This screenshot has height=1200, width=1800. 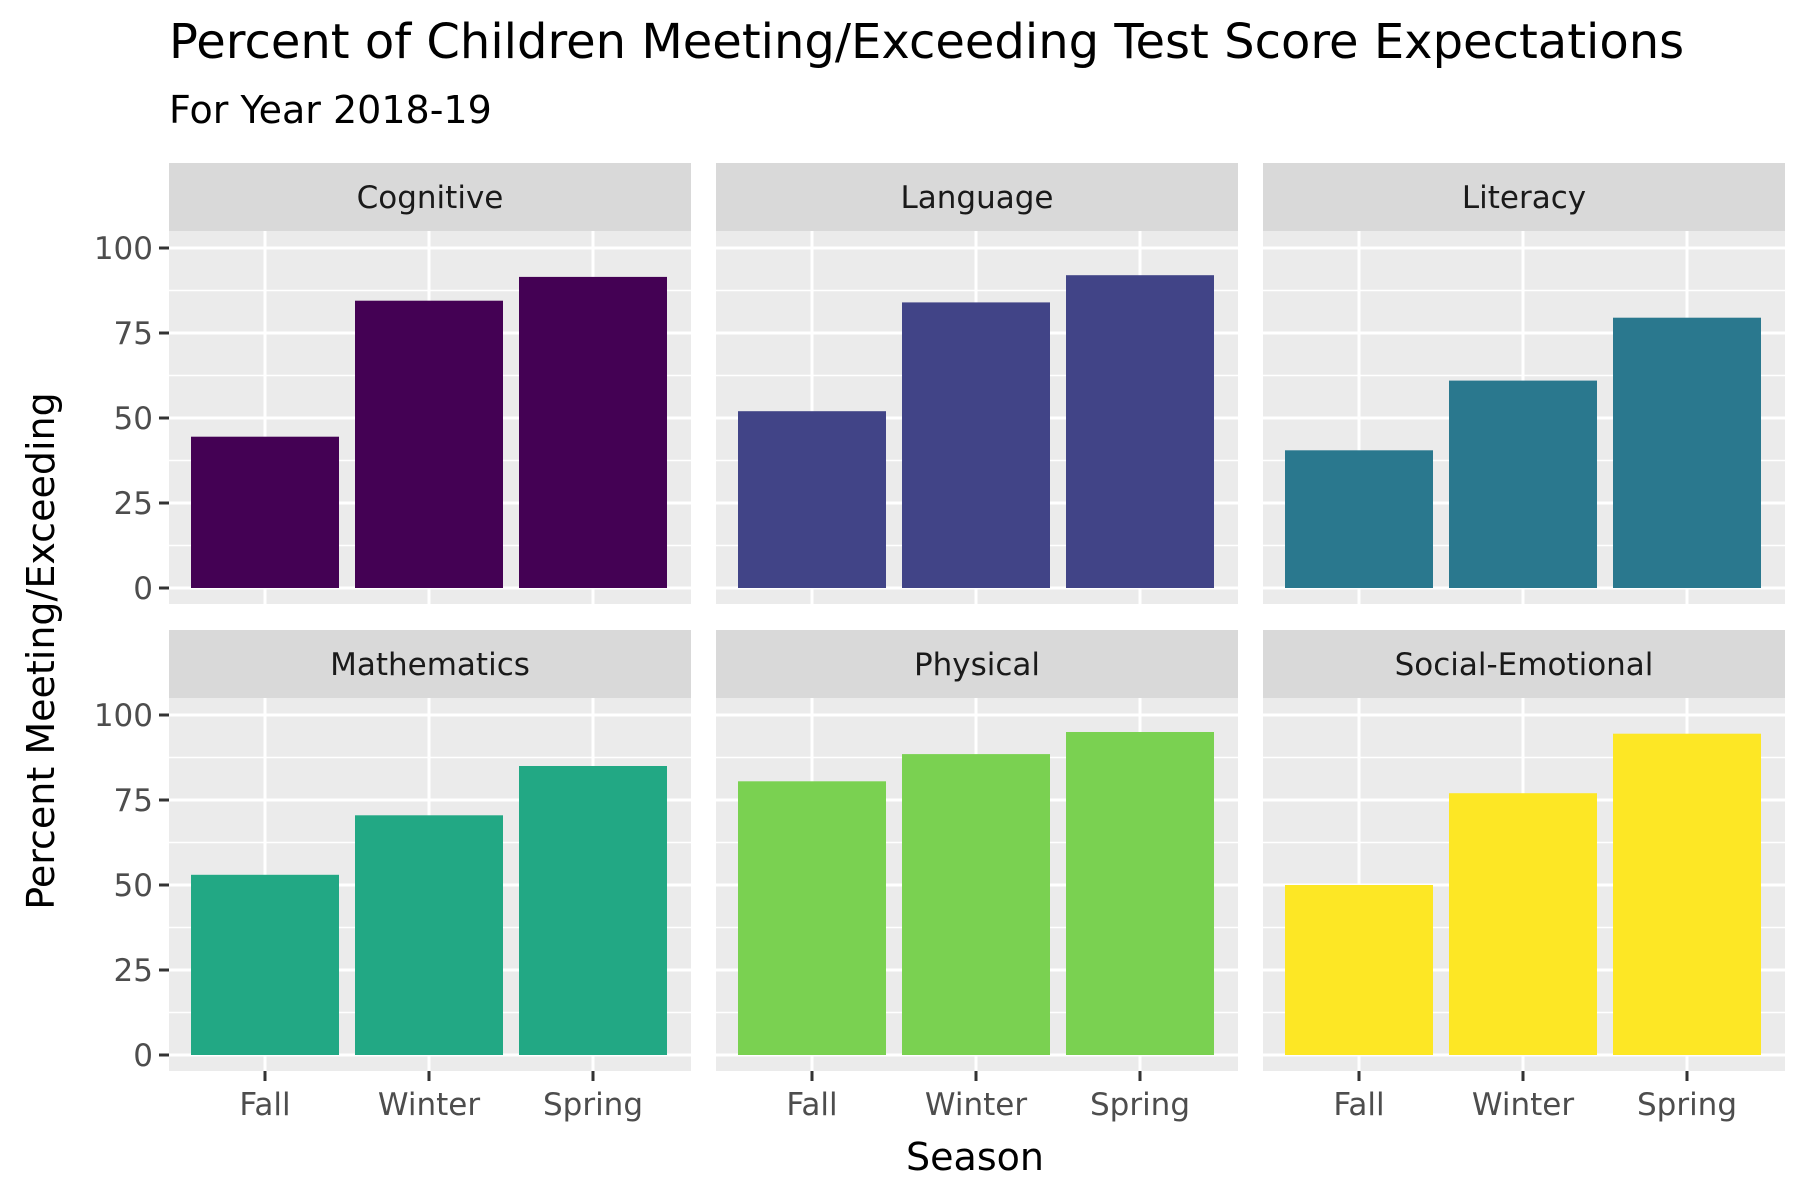 What do you see at coordinates (265, 964) in the screenshot?
I see `bar-mathematics-fall` at bounding box center [265, 964].